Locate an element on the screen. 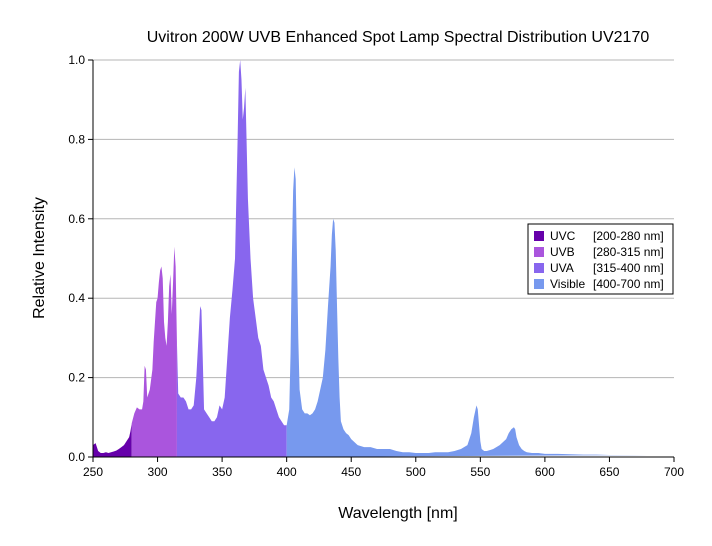  legend-name: UVB is located at coordinates (562, 252).